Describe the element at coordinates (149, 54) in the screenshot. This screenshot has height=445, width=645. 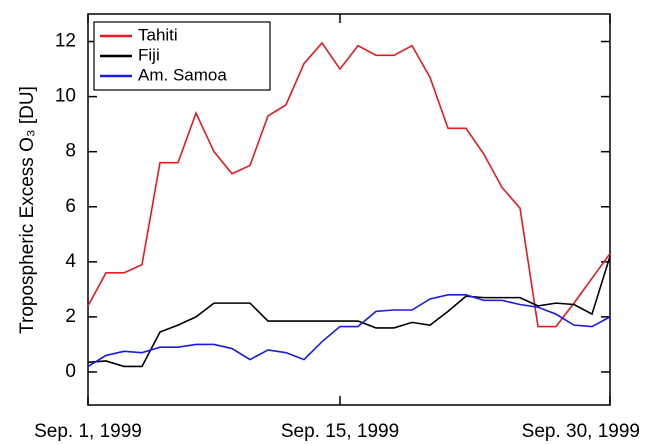
I see `legend-label: Fiji` at that location.